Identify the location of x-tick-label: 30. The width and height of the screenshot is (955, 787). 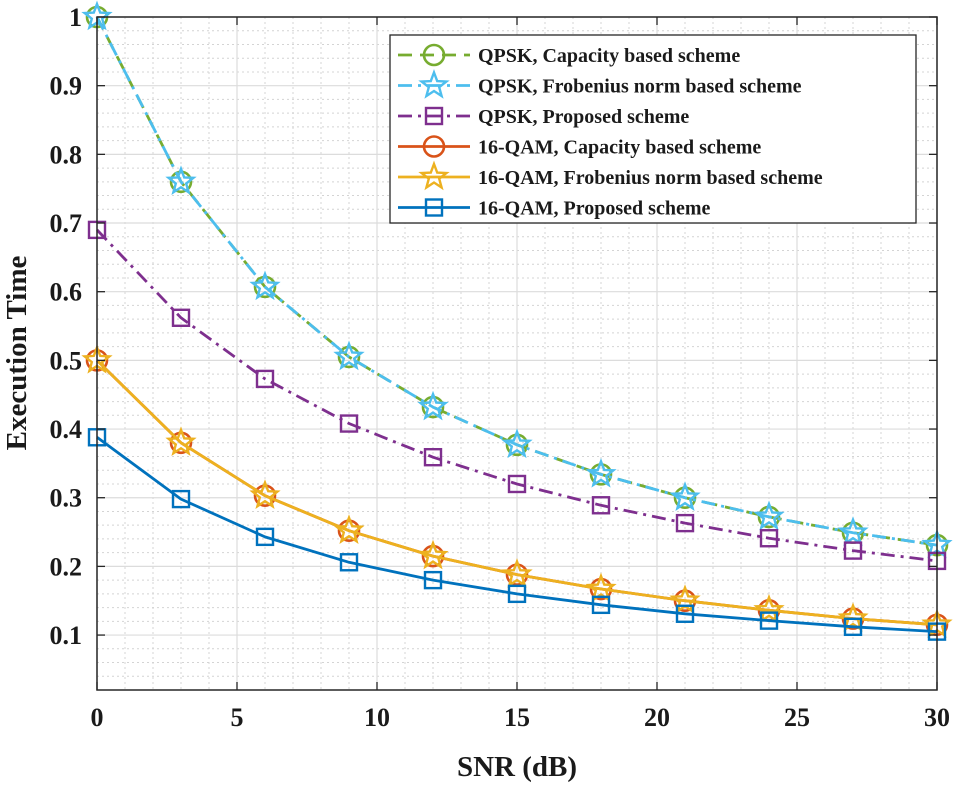
(937, 717).